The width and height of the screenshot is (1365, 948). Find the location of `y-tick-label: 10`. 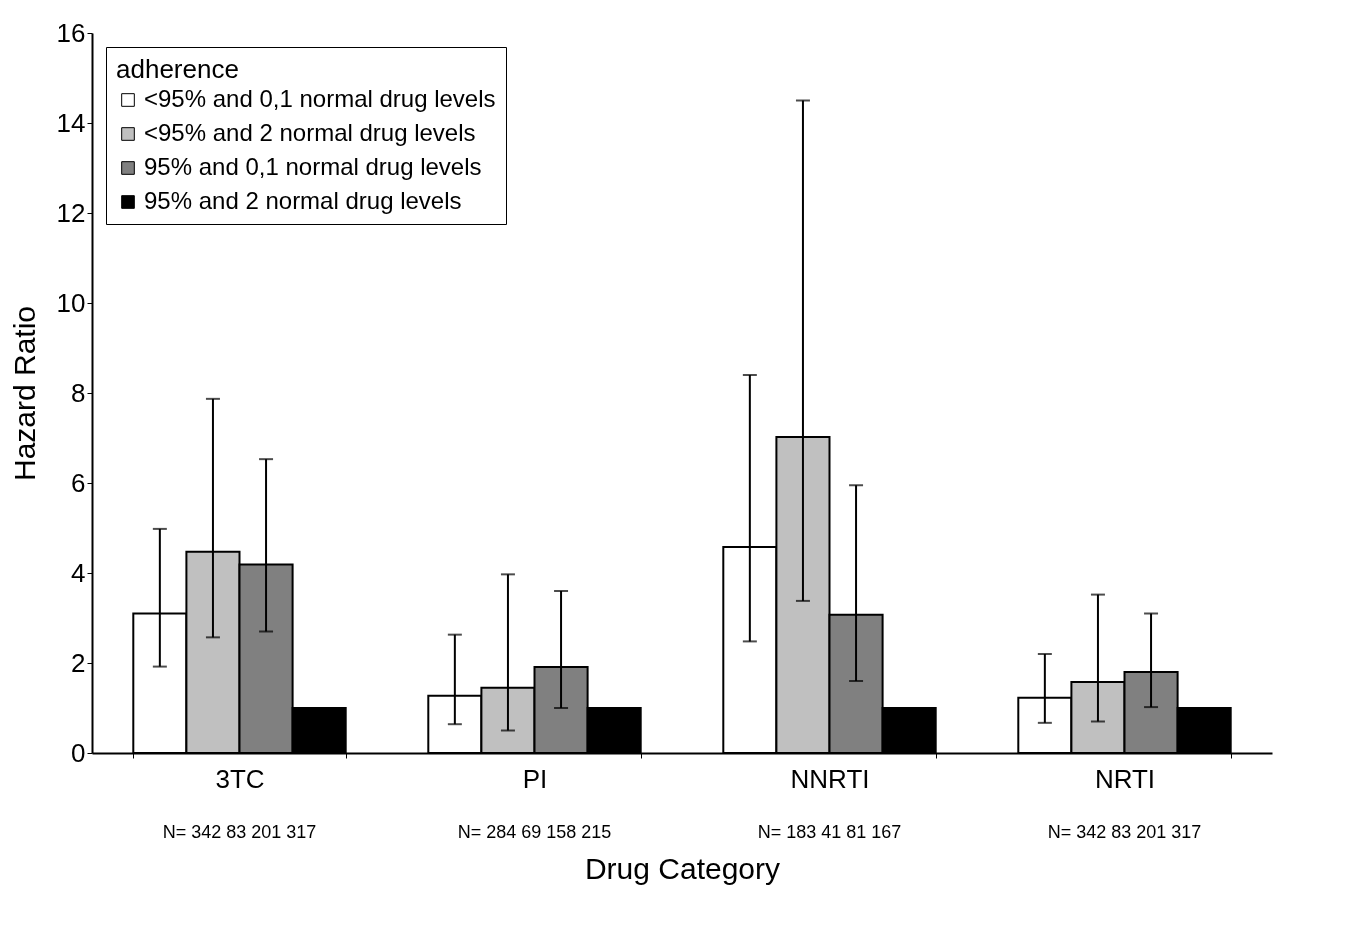

y-tick-label: 10 is located at coordinates (71, 302).